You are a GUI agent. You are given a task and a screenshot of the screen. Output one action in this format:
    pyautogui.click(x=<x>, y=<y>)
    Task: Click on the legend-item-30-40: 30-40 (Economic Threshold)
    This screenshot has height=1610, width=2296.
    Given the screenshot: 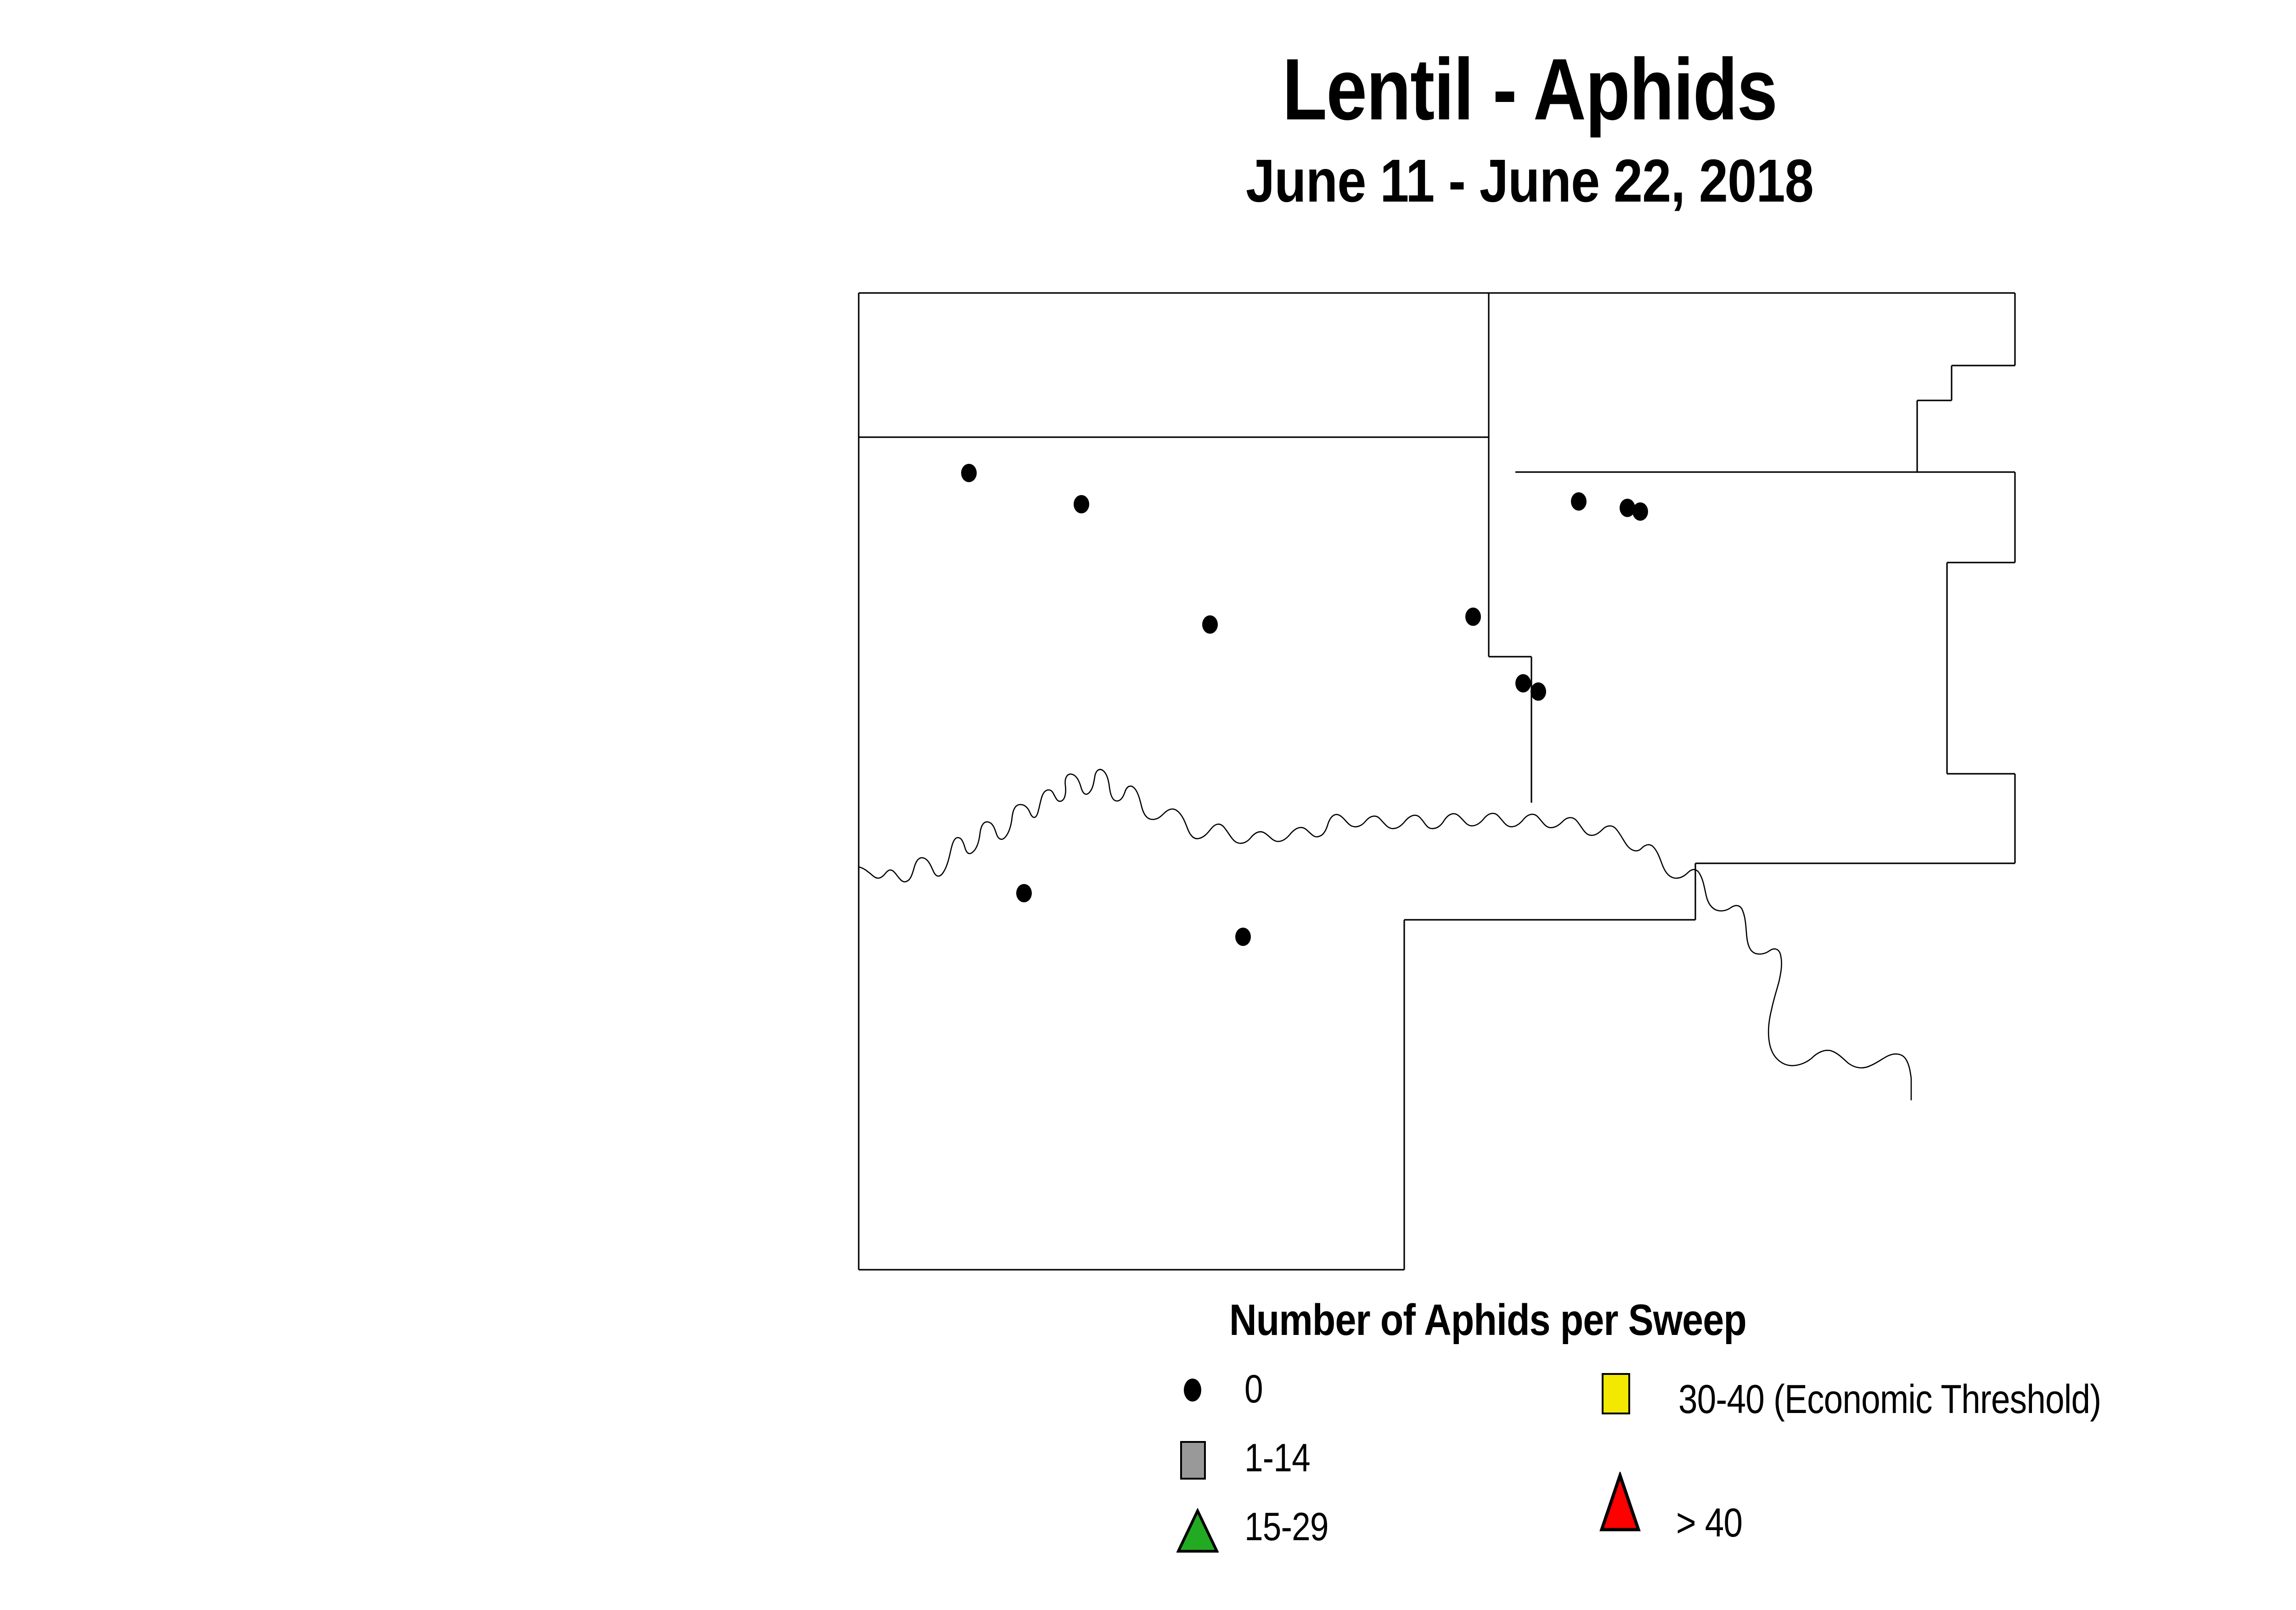 What is the action you would take?
    pyautogui.click(x=1947, y=1422)
    